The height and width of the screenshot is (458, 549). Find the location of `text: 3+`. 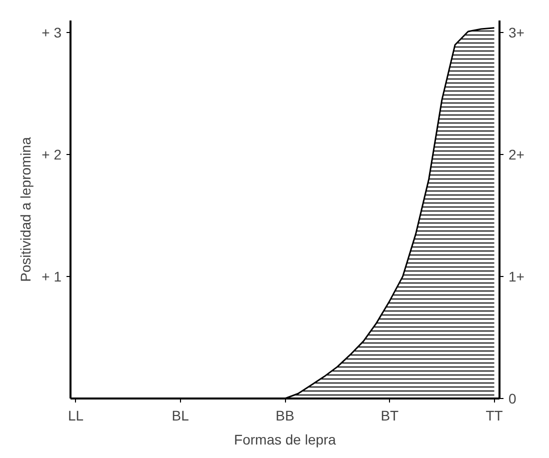

text: 3+ is located at coordinates (516, 32).